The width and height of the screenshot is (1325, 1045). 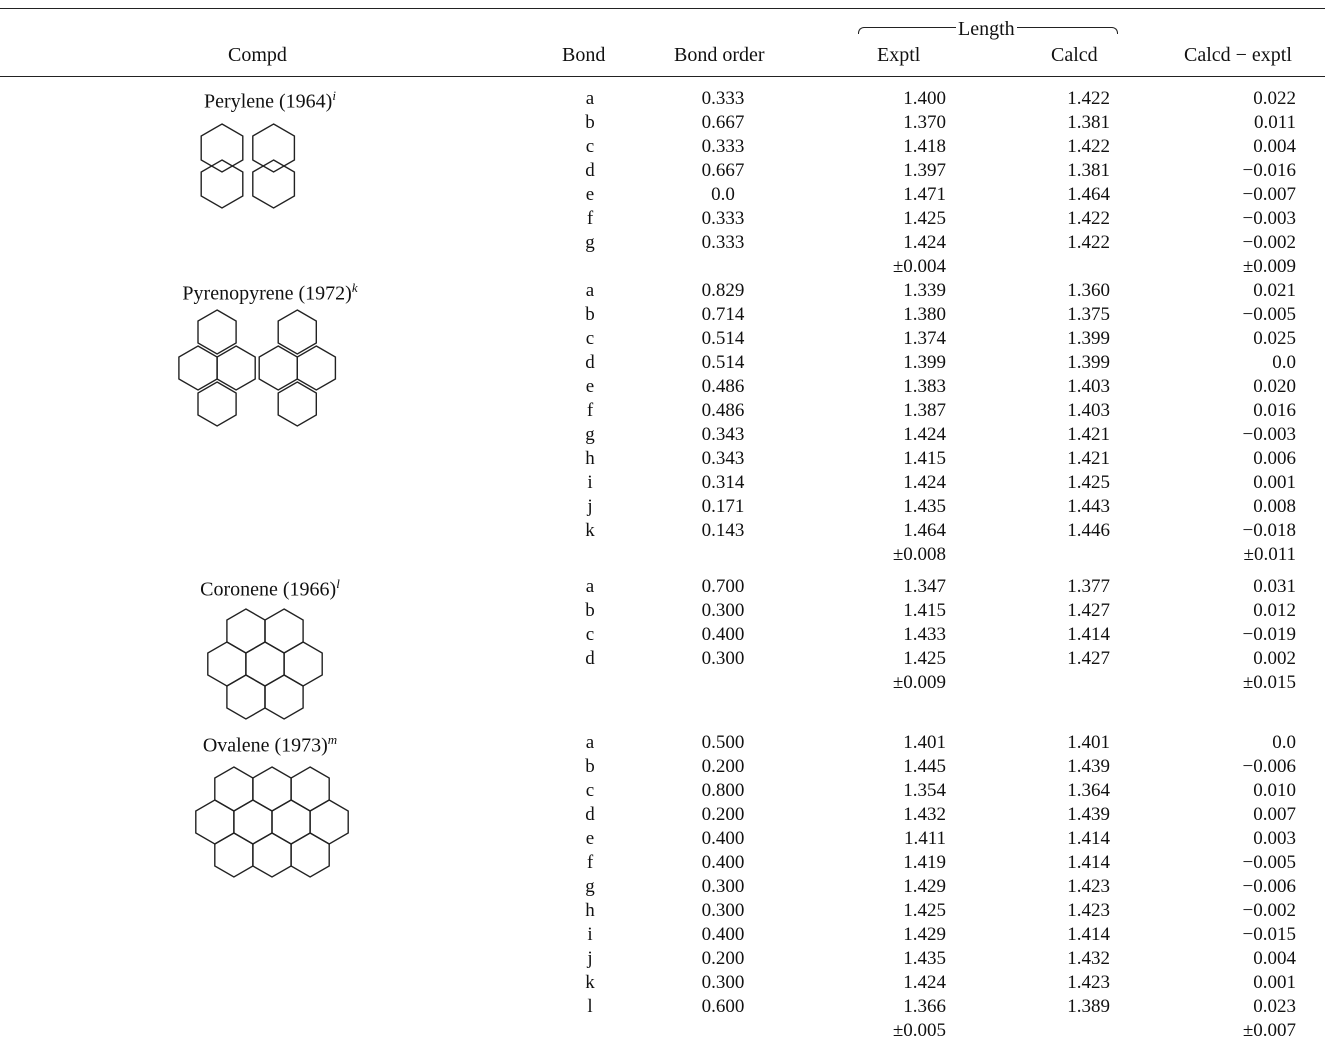 What do you see at coordinates (590, 506) in the screenshot?
I see `bond-cell: j` at bounding box center [590, 506].